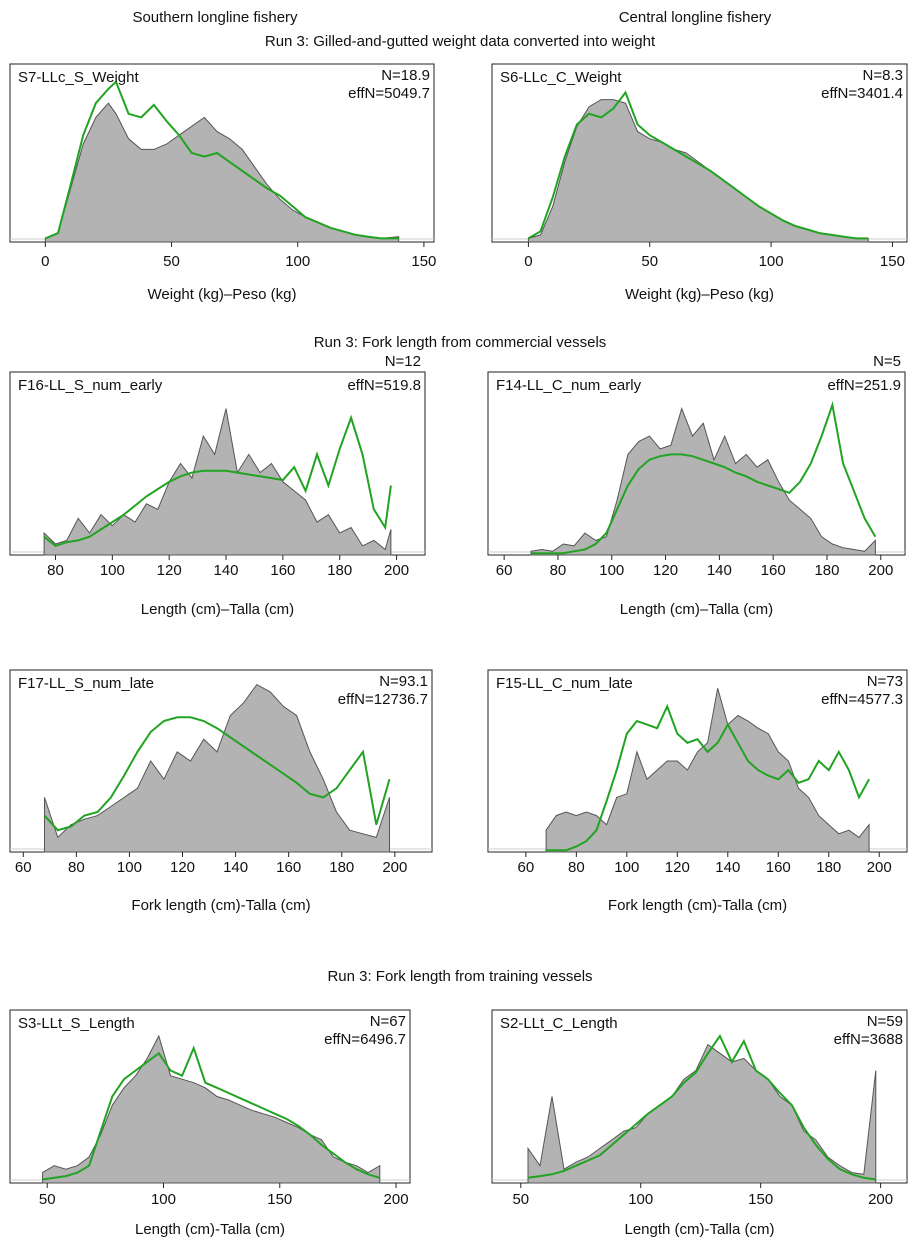 This screenshot has width=909, height=1250. I want to click on panel-label: F17-LL_S_num_late, so click(86, 683).